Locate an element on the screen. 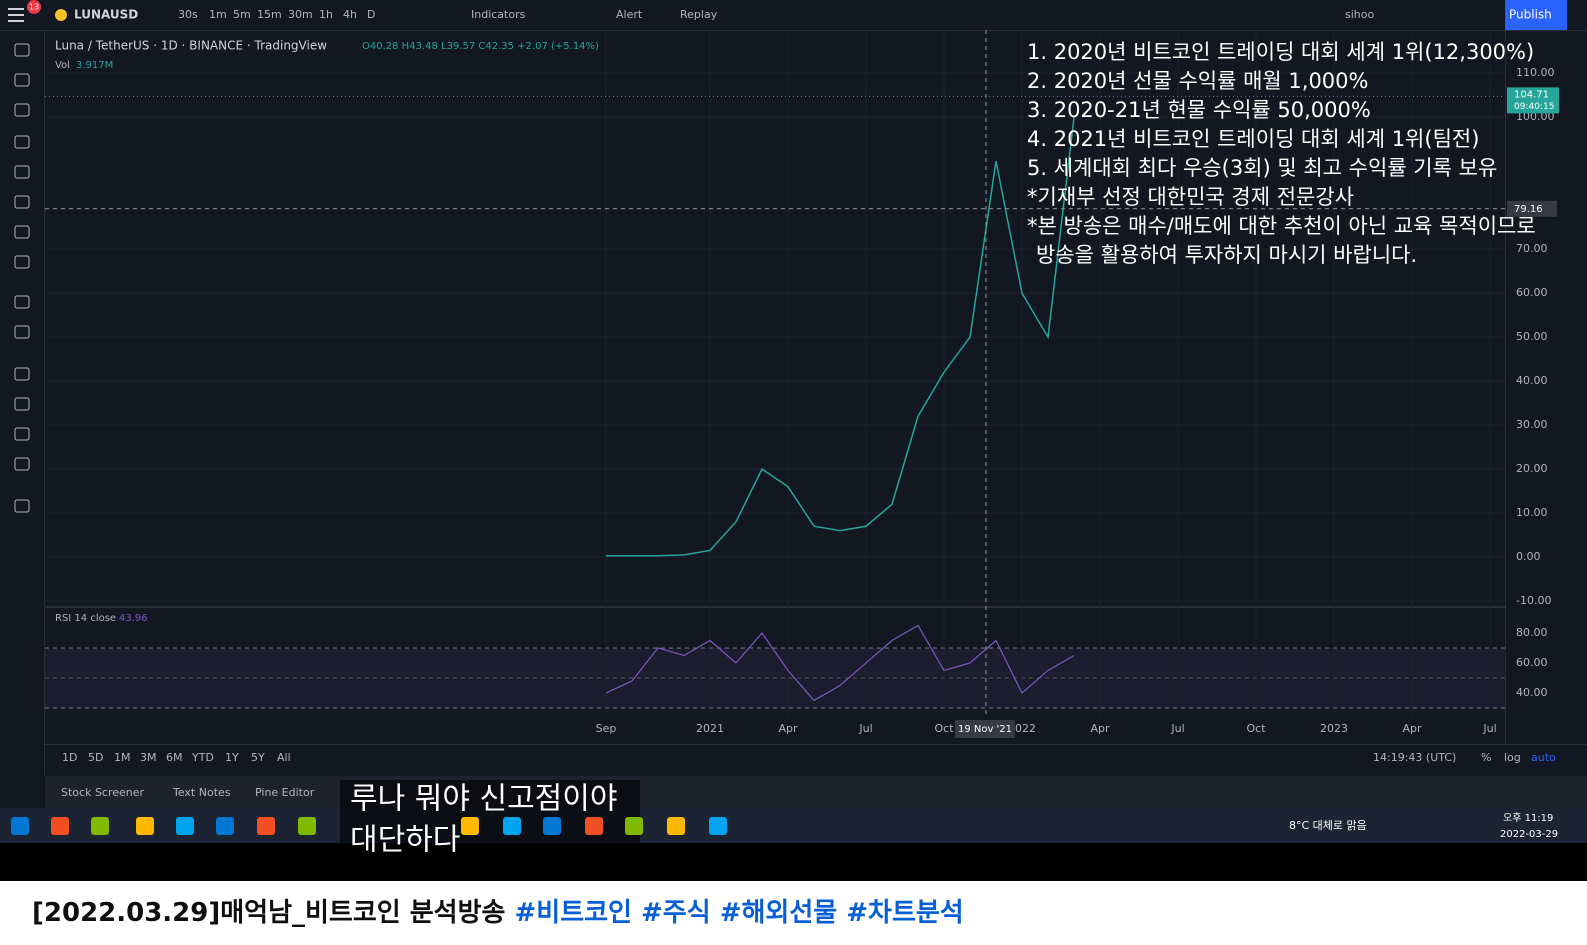 This screenshot has height=945, width=1587. caption-line: 루나 뭐야 신고점이야 is located at coordinates (483, 799).